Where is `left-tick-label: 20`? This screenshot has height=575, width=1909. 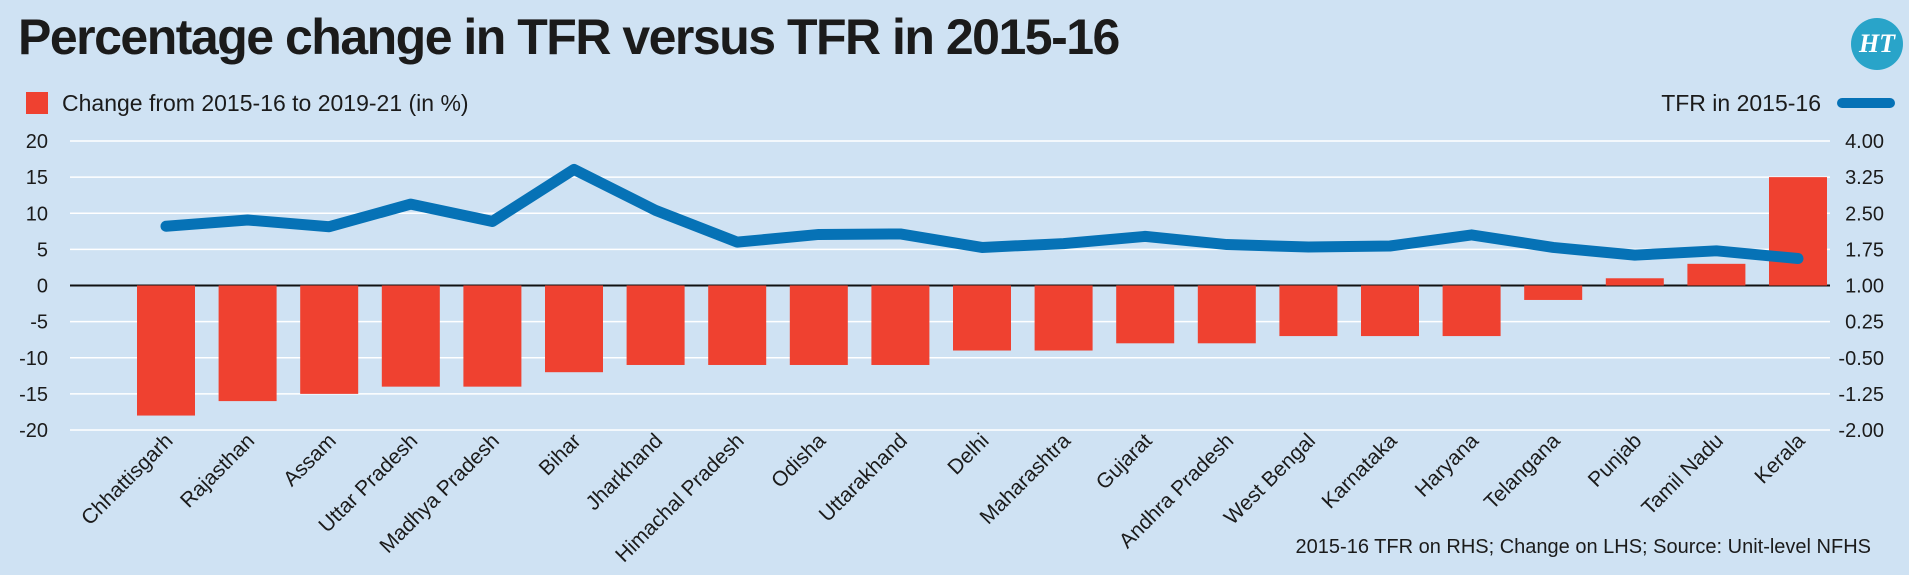 left-tick-label: 20 is located at coordinates (37, 142).